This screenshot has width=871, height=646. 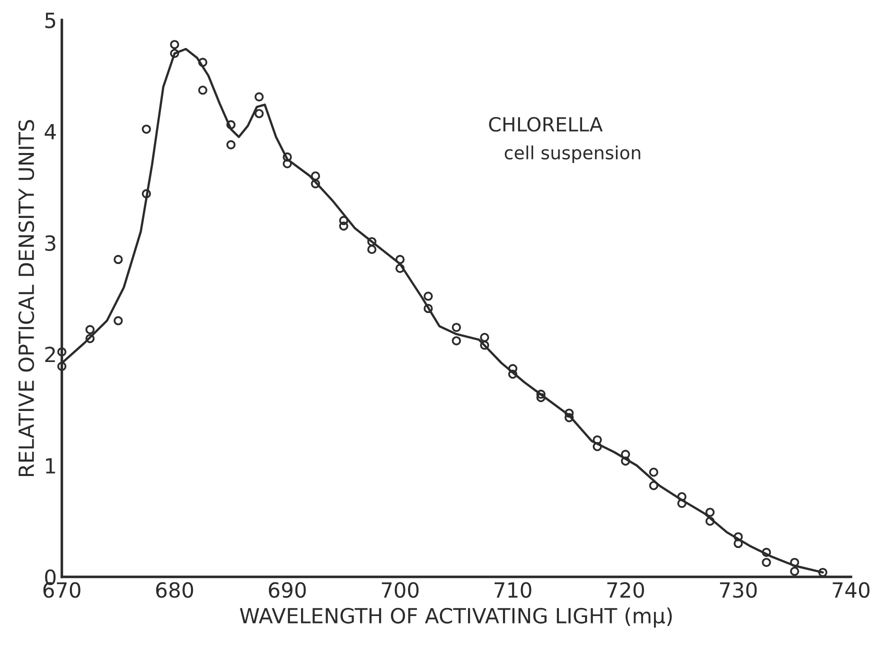 I want to click on y-tick-label: 5, so click(x=50, y=20).